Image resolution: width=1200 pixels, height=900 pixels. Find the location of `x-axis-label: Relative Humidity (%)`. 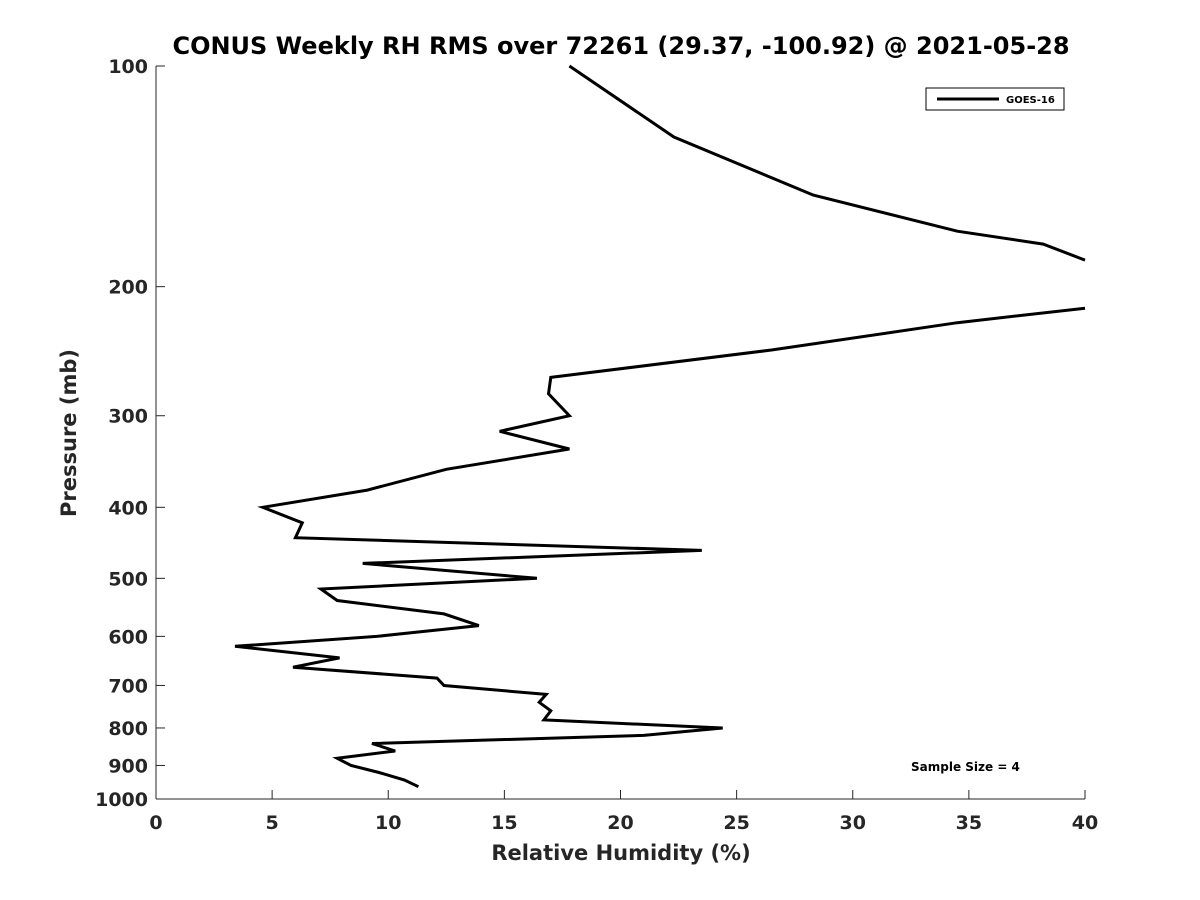

x-axis-label: Relative Humidity (%) is located at coordinates (620, 853).